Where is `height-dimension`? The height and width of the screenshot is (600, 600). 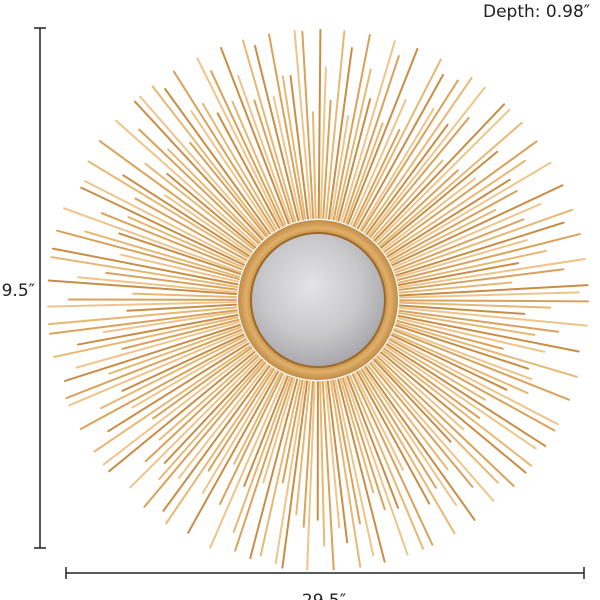 height-dimension is located at coordinates (40, 288).